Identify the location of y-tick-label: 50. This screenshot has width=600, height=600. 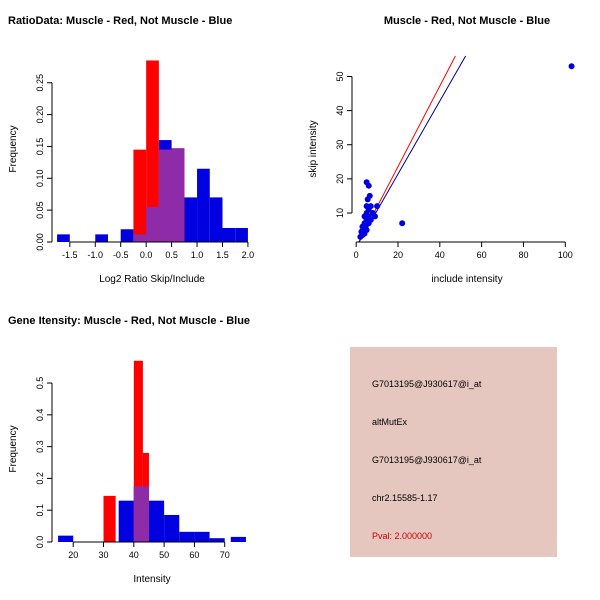
(340, 76).